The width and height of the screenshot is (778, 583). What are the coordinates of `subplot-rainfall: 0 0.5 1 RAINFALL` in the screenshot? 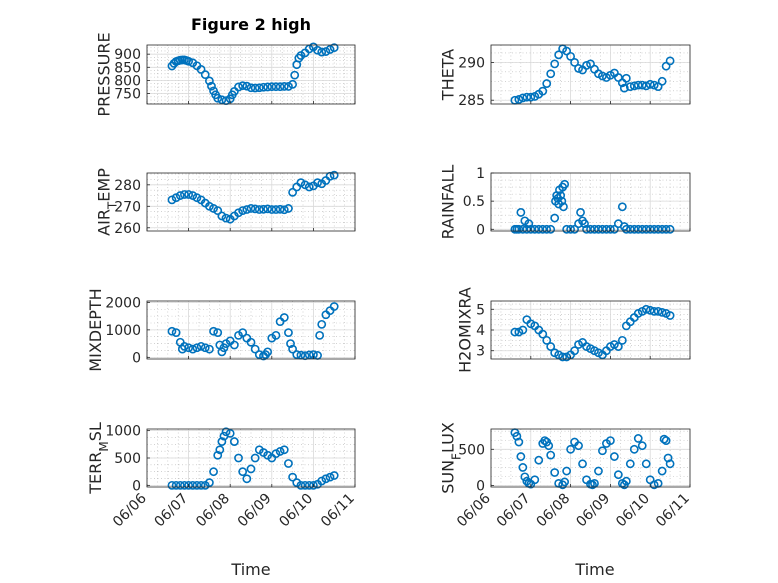 It's located at (565, 202).